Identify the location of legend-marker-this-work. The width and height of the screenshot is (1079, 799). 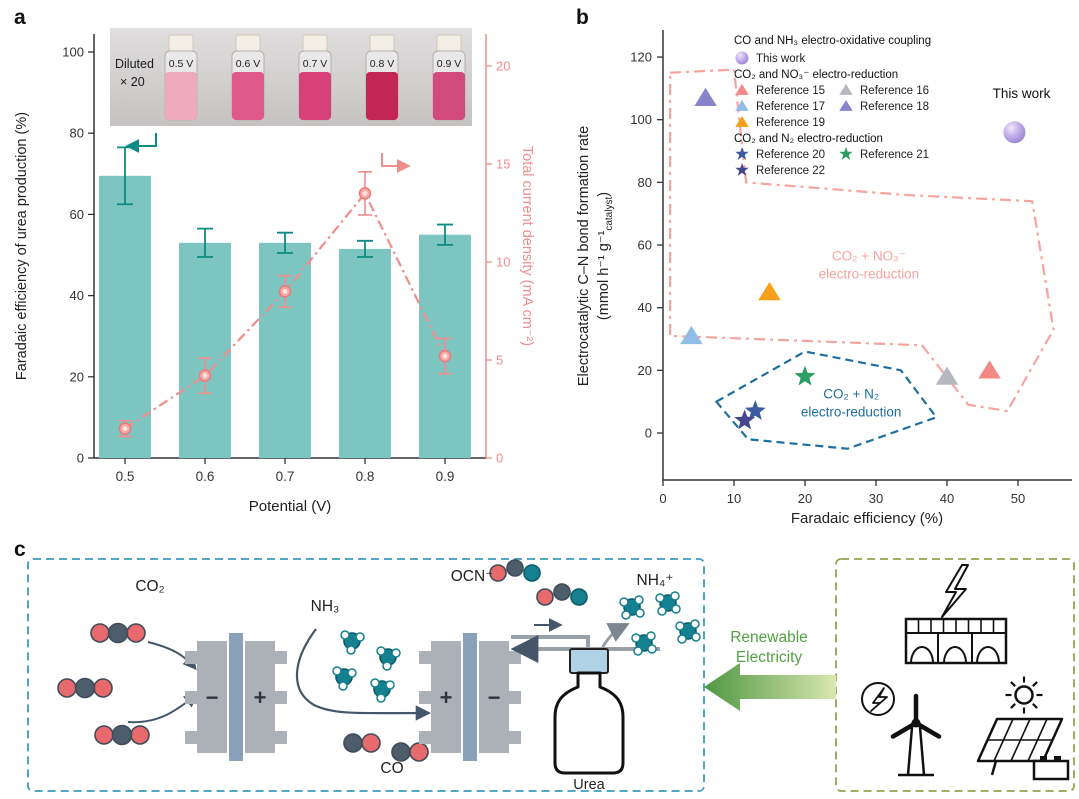
(742, 58).